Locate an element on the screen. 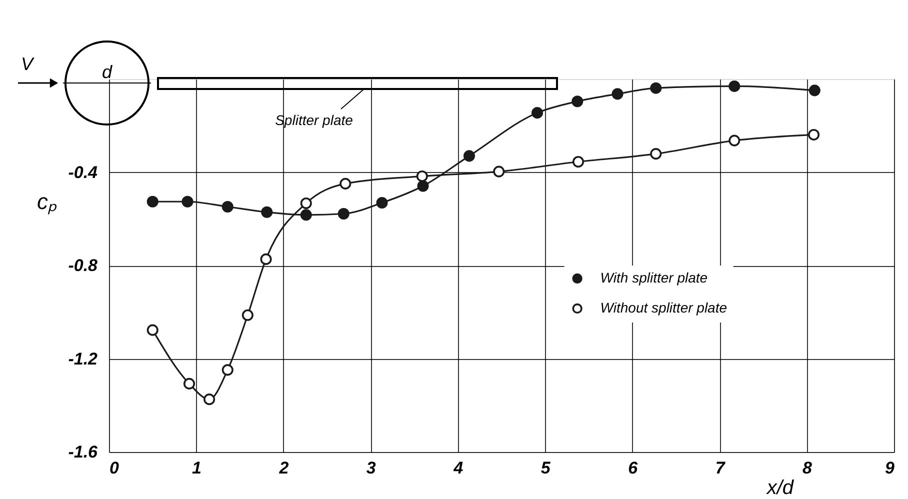 Image resolution: width=908 pixels, height=499 pixels. y-tick-label: -1.6 is located at coordinates (83, 452).